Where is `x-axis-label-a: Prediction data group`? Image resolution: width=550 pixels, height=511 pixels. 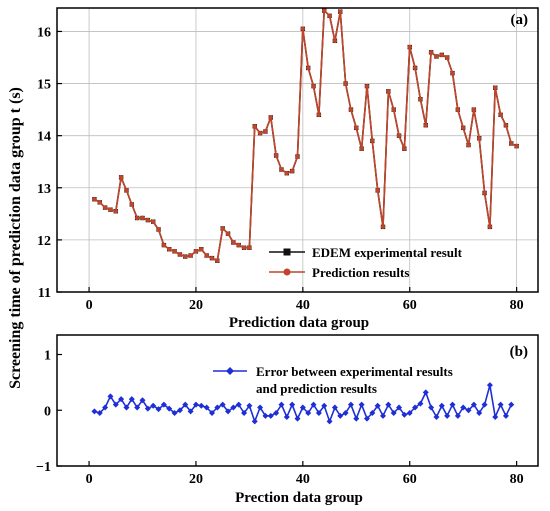
x-axis-label-a: Prediction data group is located at coordinates (299, 323).